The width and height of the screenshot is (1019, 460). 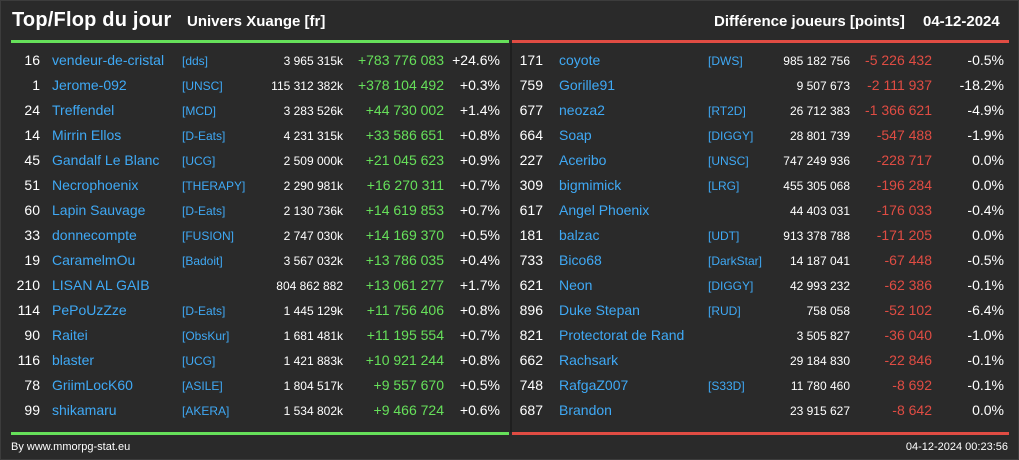 I want to click on points-difference: -36 040, so click(x=908, y=335).